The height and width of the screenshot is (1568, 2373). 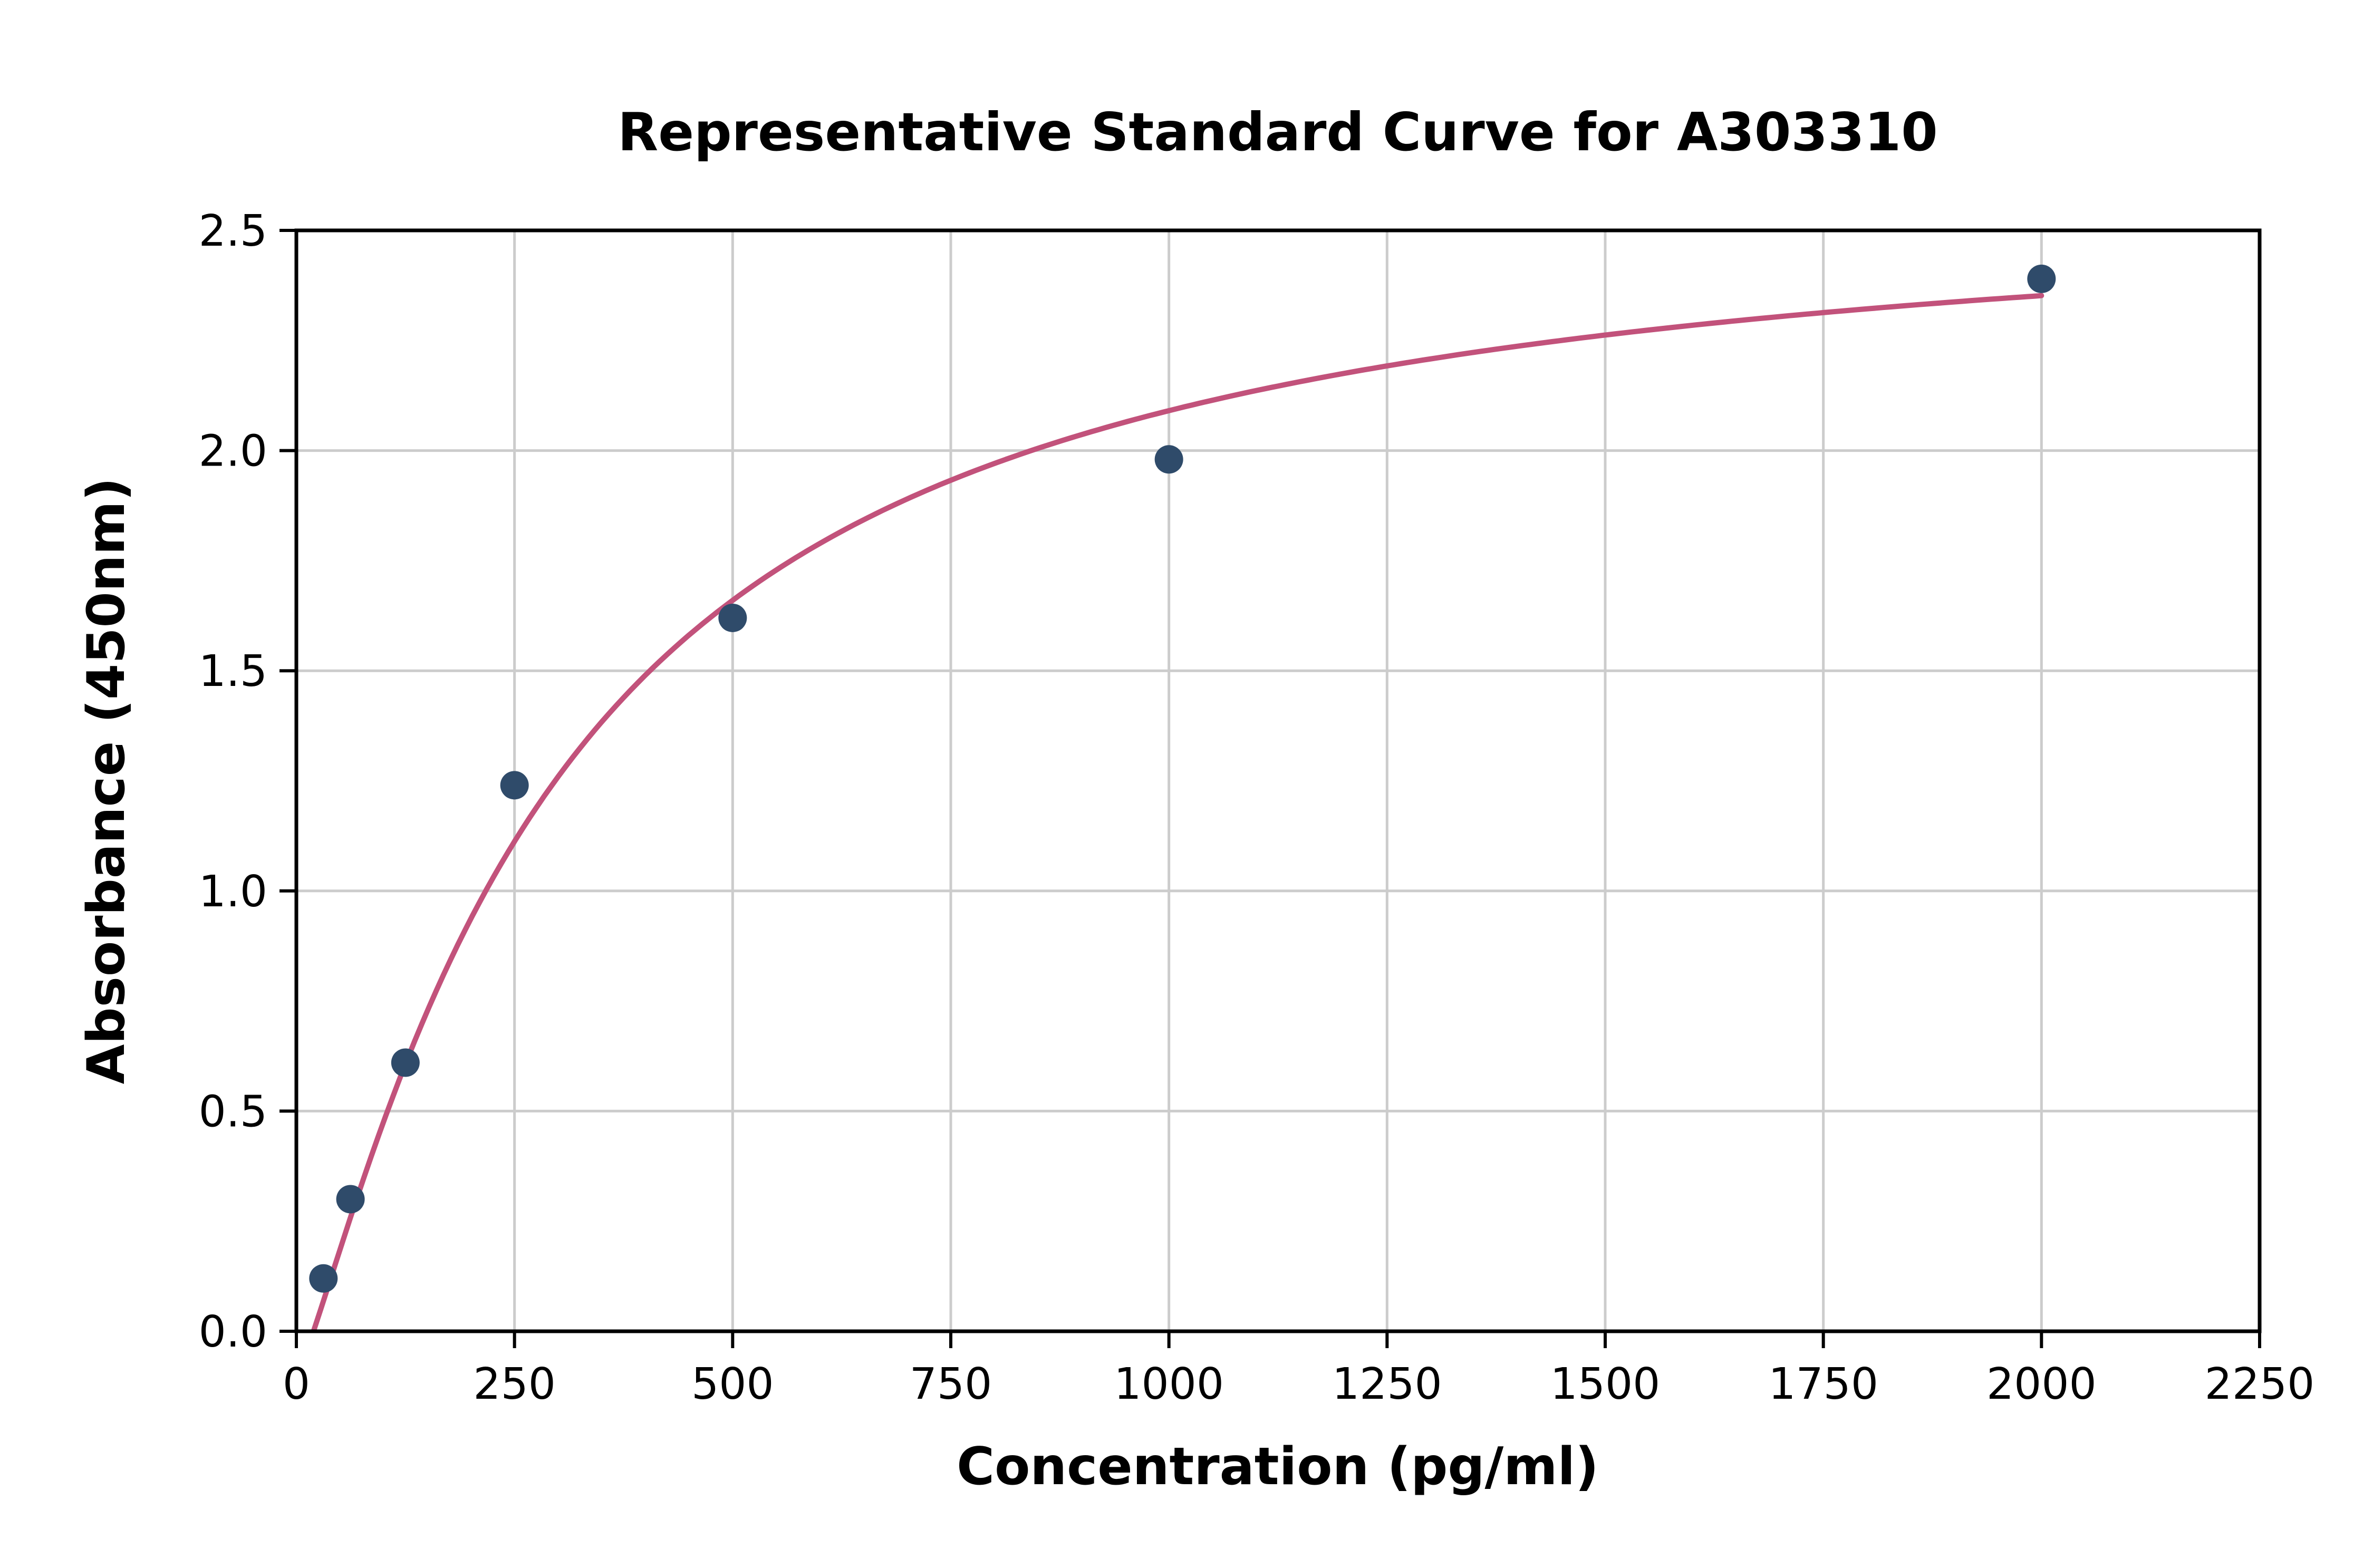 I want to click on y-tick-label: 1.5, so click(x=233, y=671).